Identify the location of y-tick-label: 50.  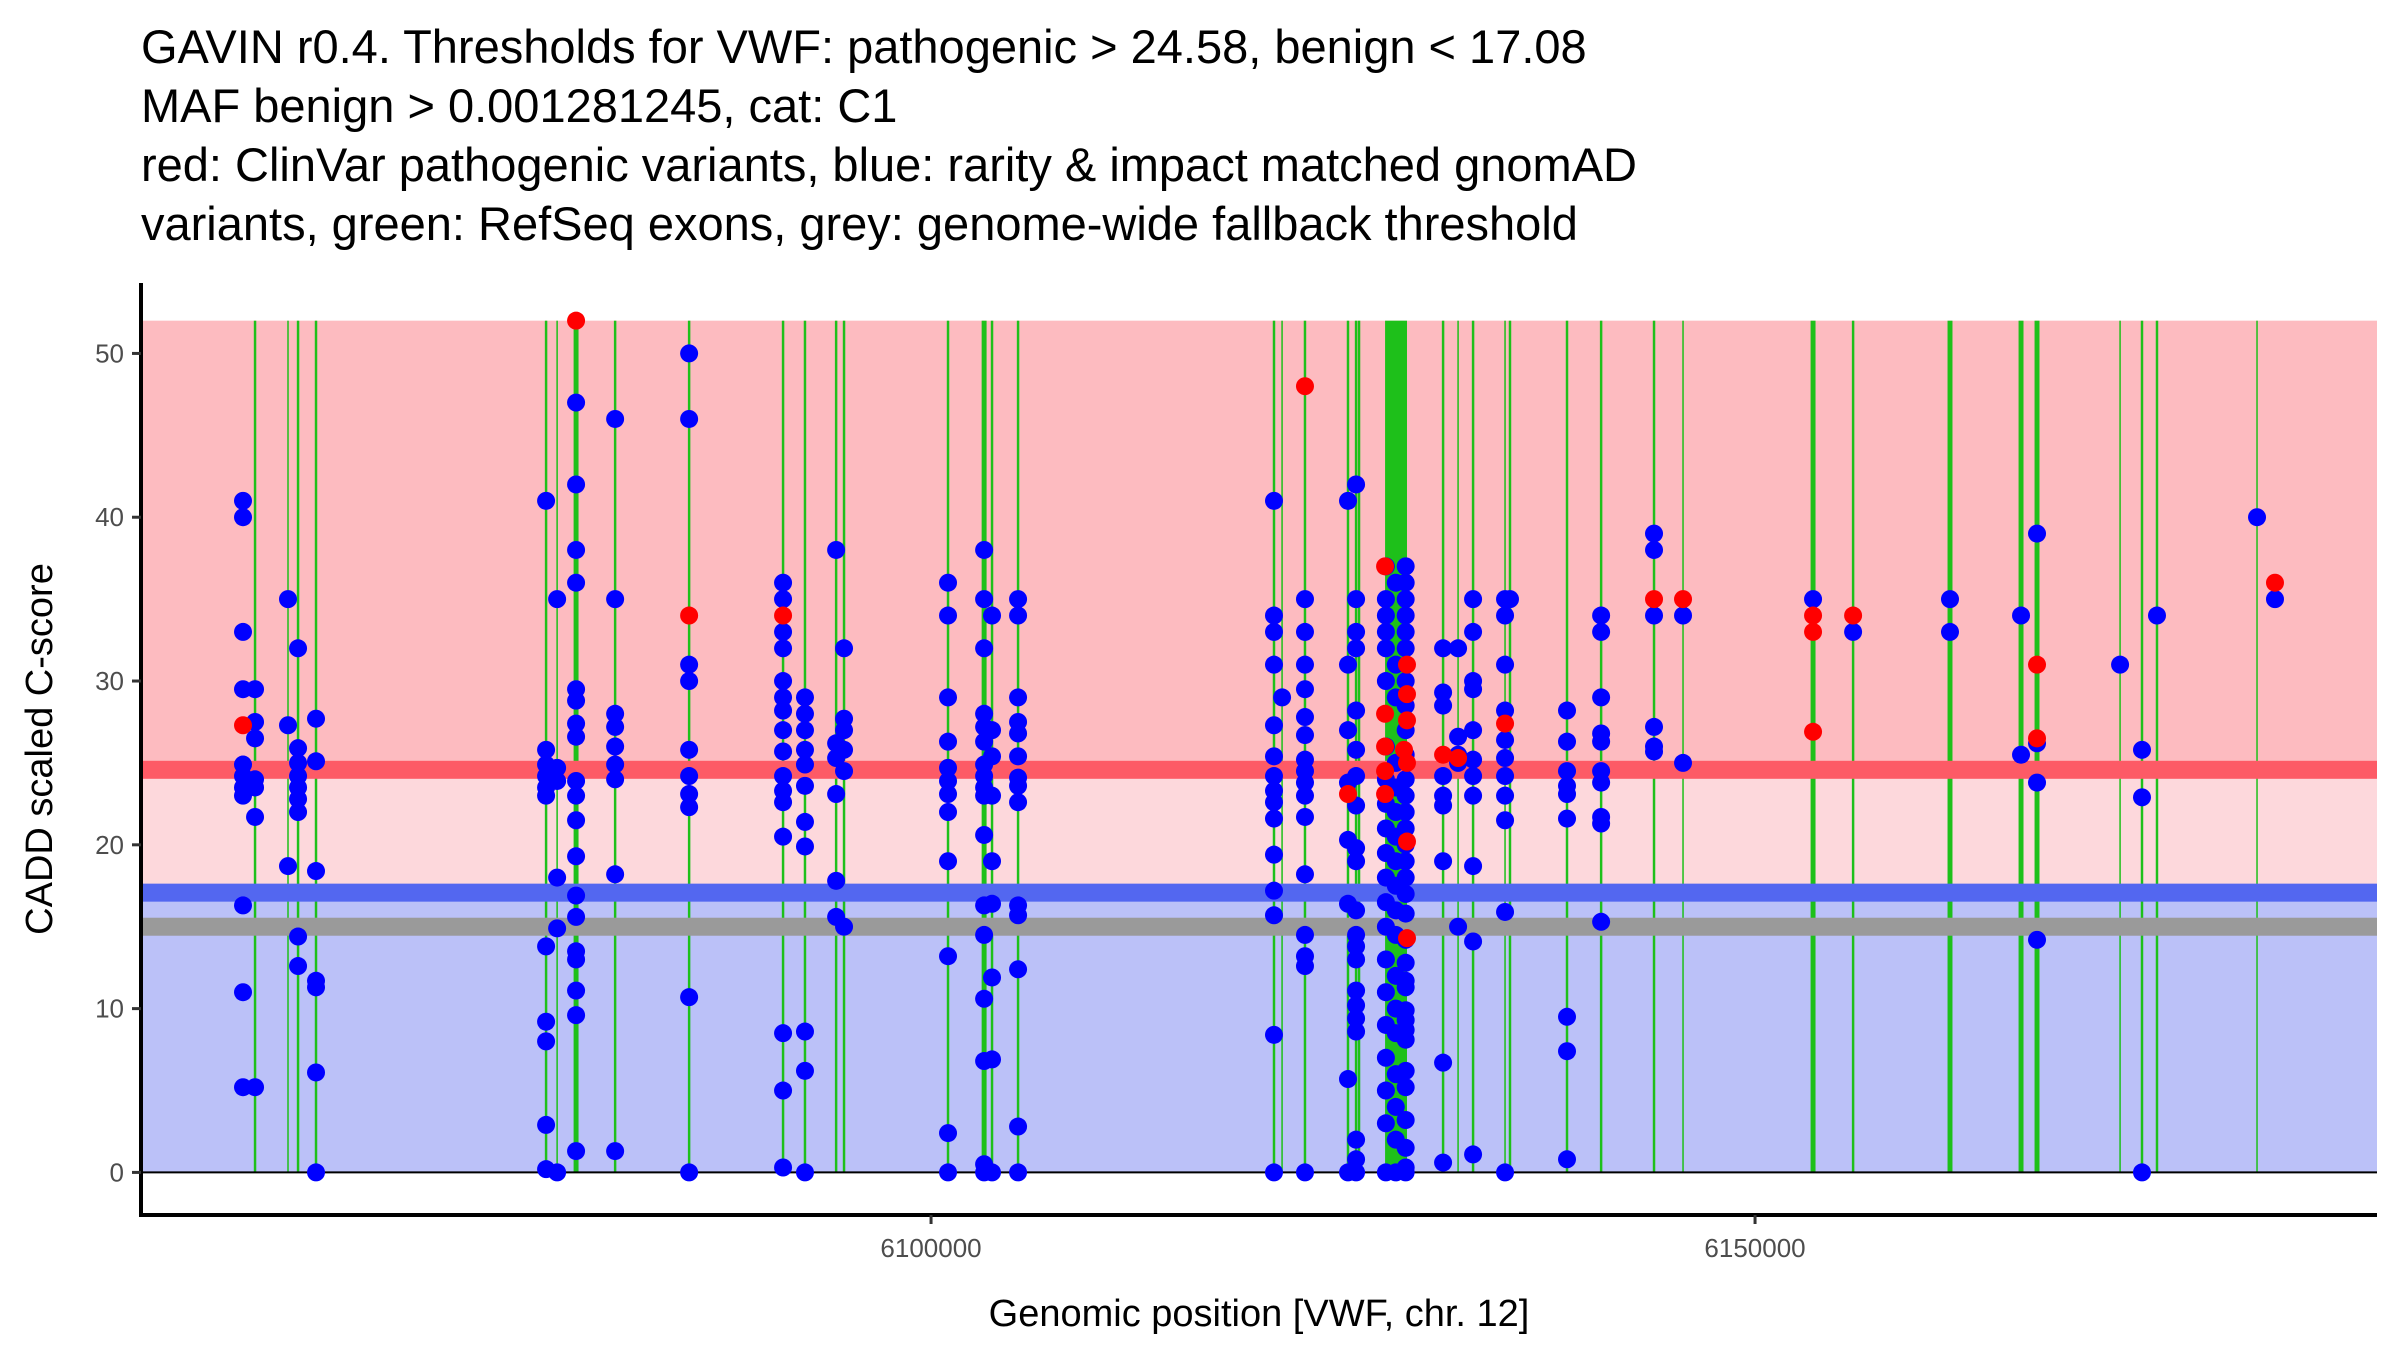
(109, 353).